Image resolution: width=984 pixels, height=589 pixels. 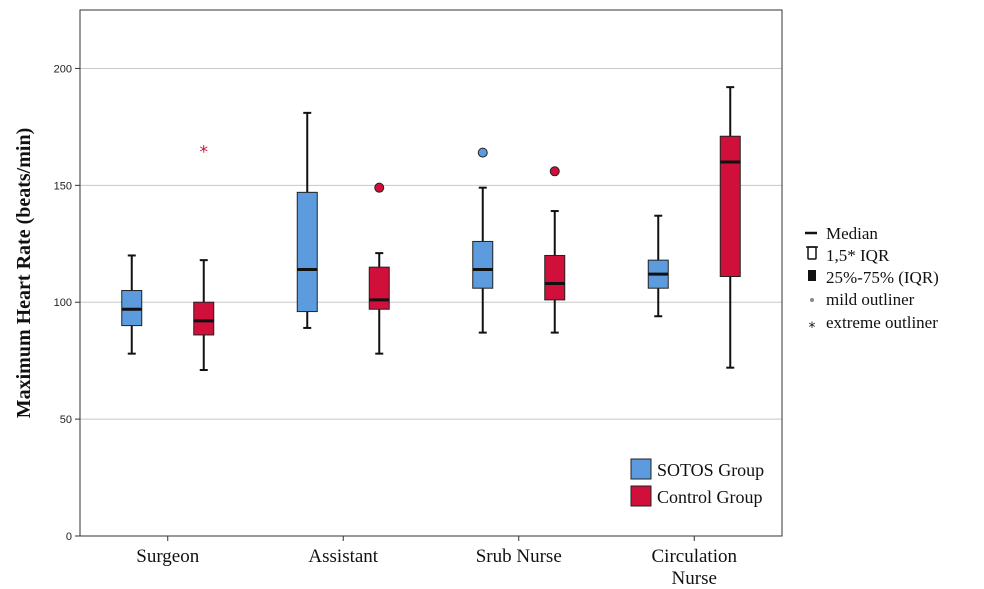 I want to click on legend-label: SOTOS Group, so click(x=710, y=470).